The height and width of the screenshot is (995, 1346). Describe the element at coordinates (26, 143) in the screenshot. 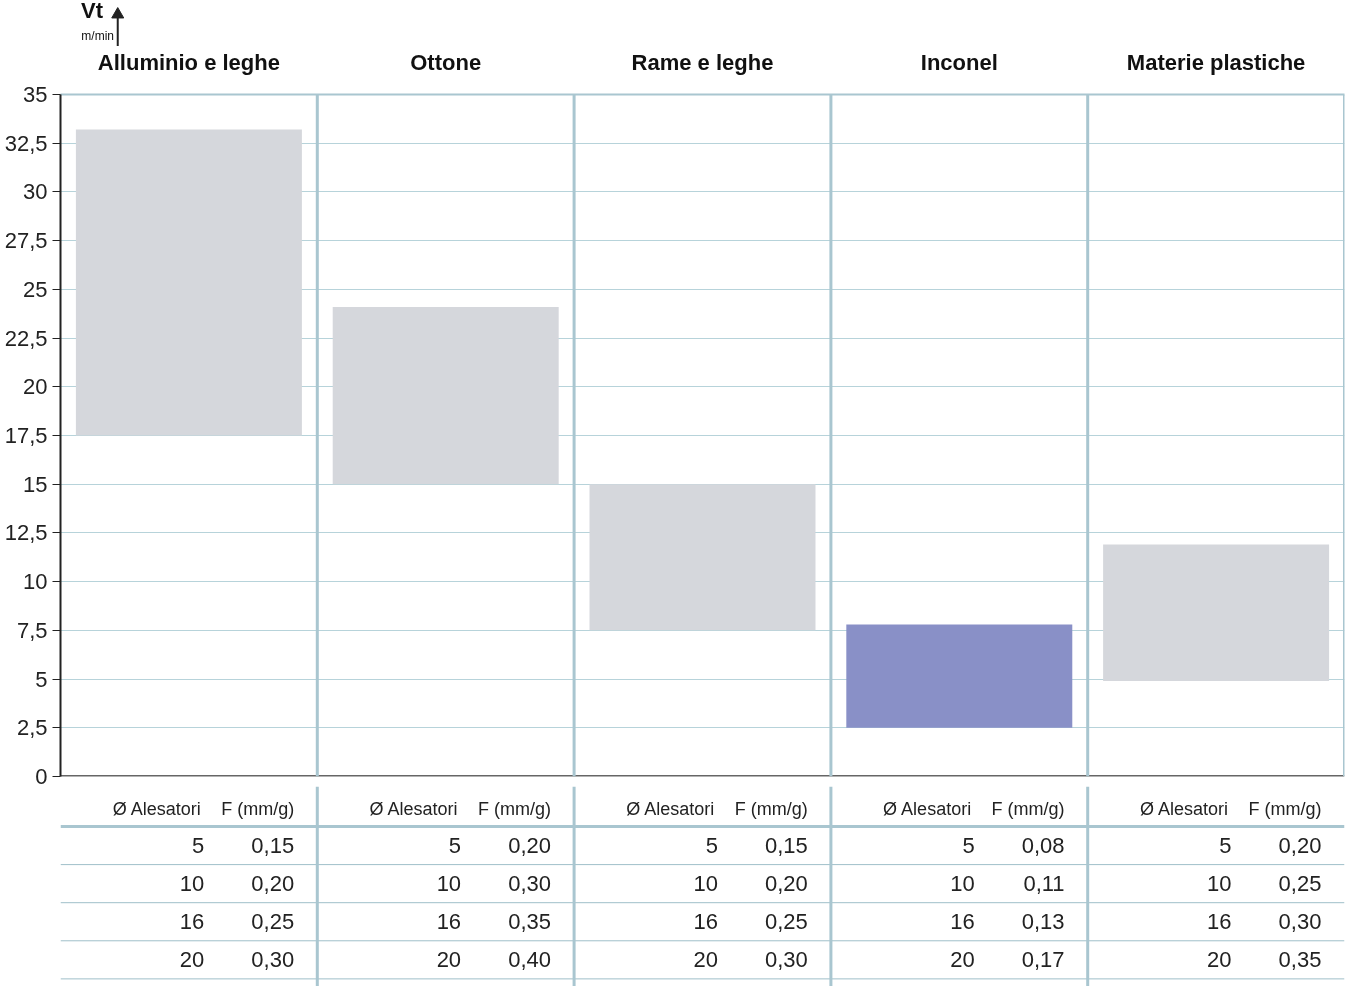

I see `y-tick-label: 32,5` at that location.